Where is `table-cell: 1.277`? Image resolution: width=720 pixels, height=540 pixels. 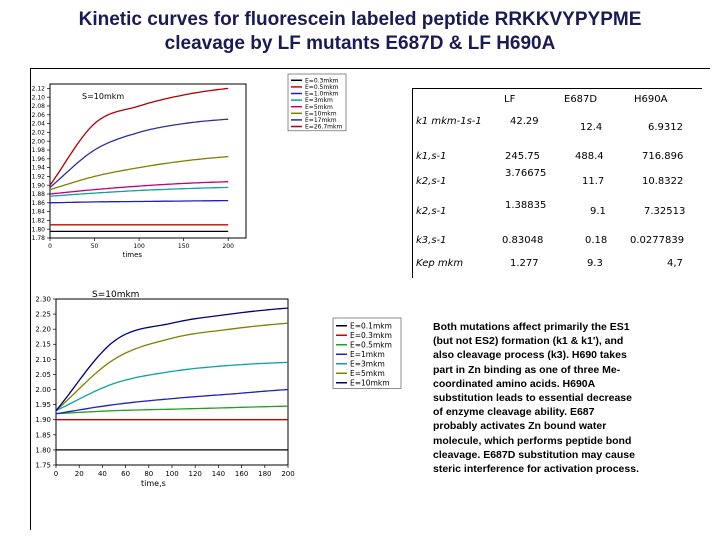 table-cell: 1.277 is located at coordinates (524, 263).